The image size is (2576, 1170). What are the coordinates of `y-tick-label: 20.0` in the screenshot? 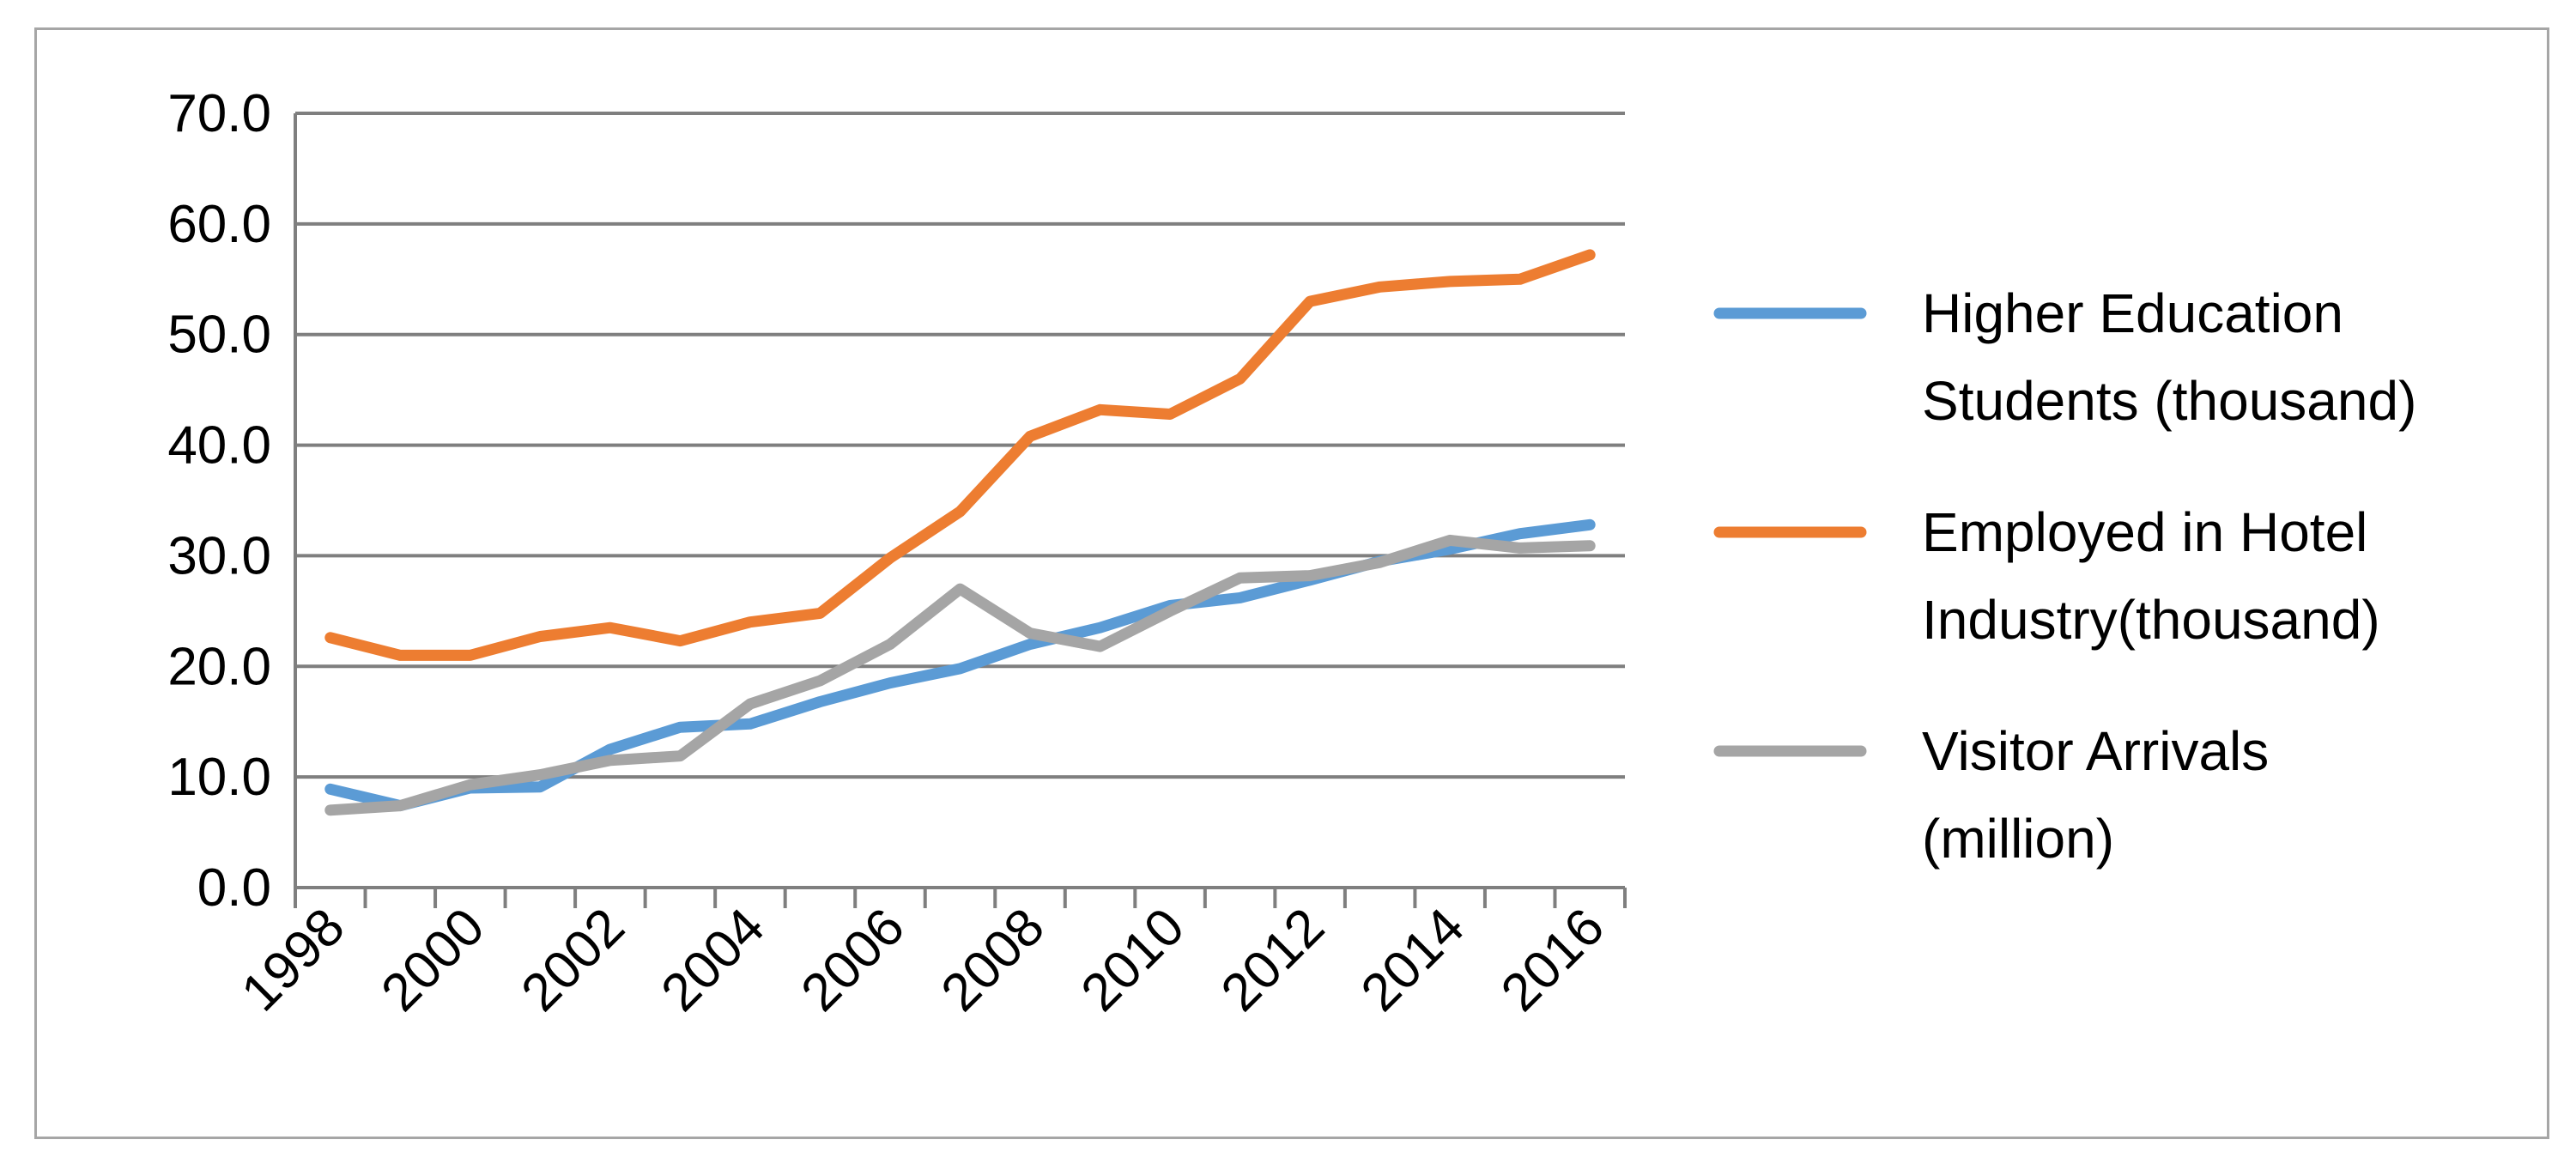 It's located at (219, 666).